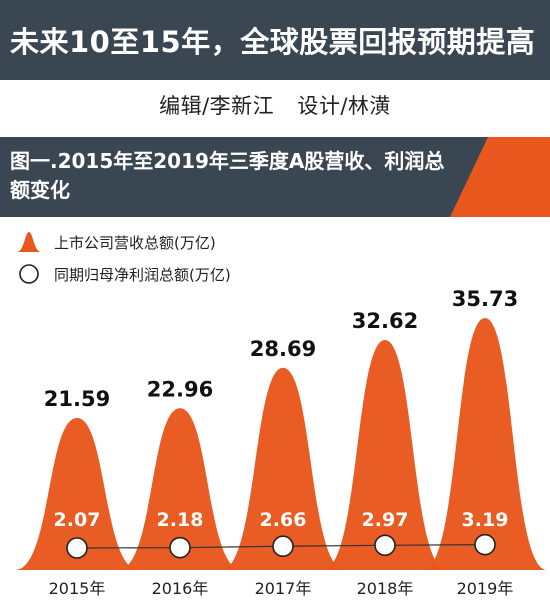 The image size is (550, 612). I want to click on chart-title-banner, so click(275, 177).